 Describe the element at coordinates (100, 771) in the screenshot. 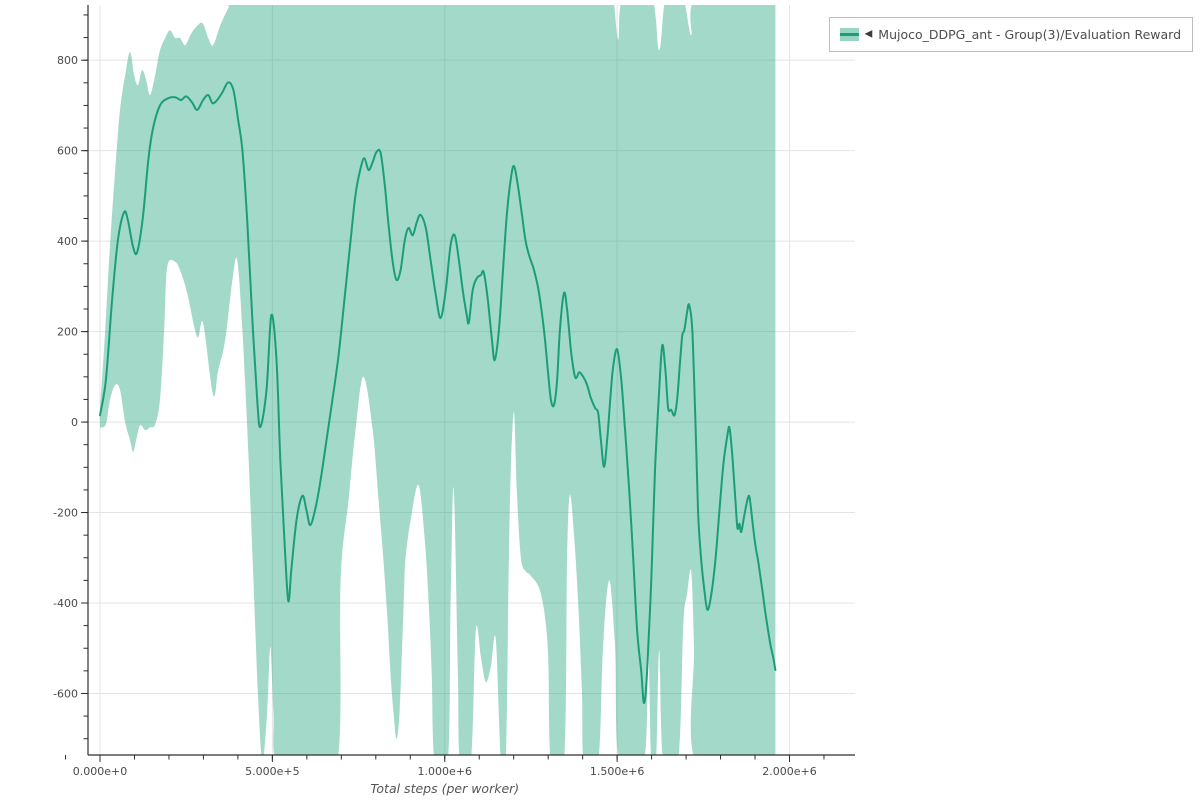

I see `x-tick-label: 0.000e+0` at that location.